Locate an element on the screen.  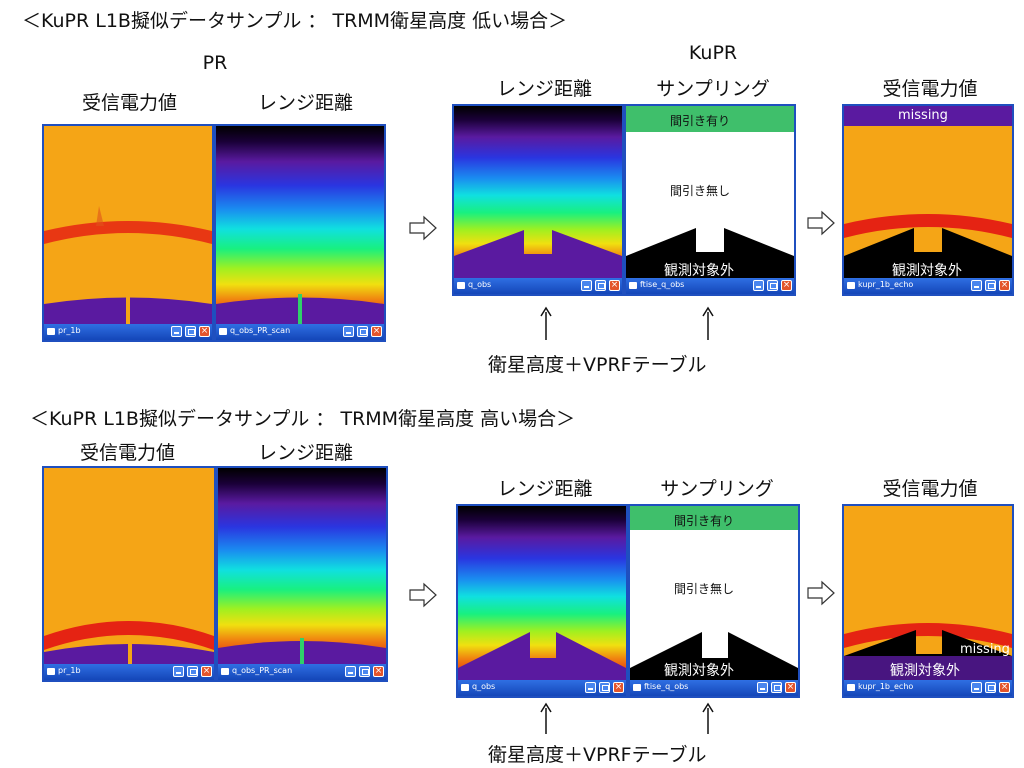
window-taskbar: q_obs_PR_scan × is located at coordinates (300, 332).